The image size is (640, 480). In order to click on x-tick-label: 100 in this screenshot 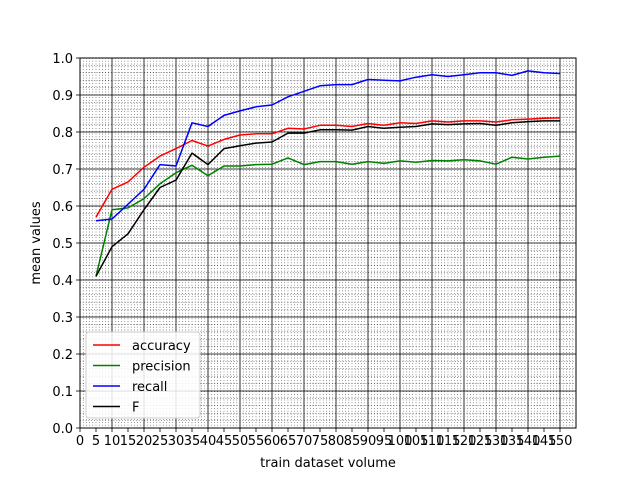, I will do `click(400, 441)`.